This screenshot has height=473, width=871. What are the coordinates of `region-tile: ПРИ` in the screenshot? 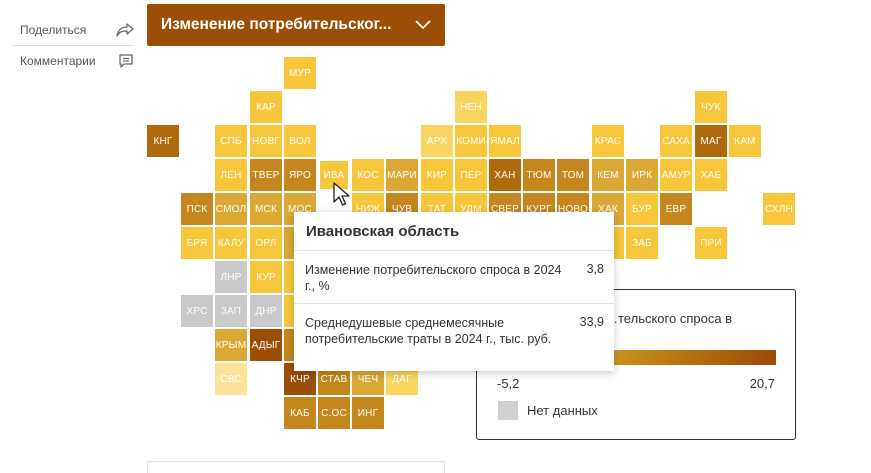 It's located at (711, 243).